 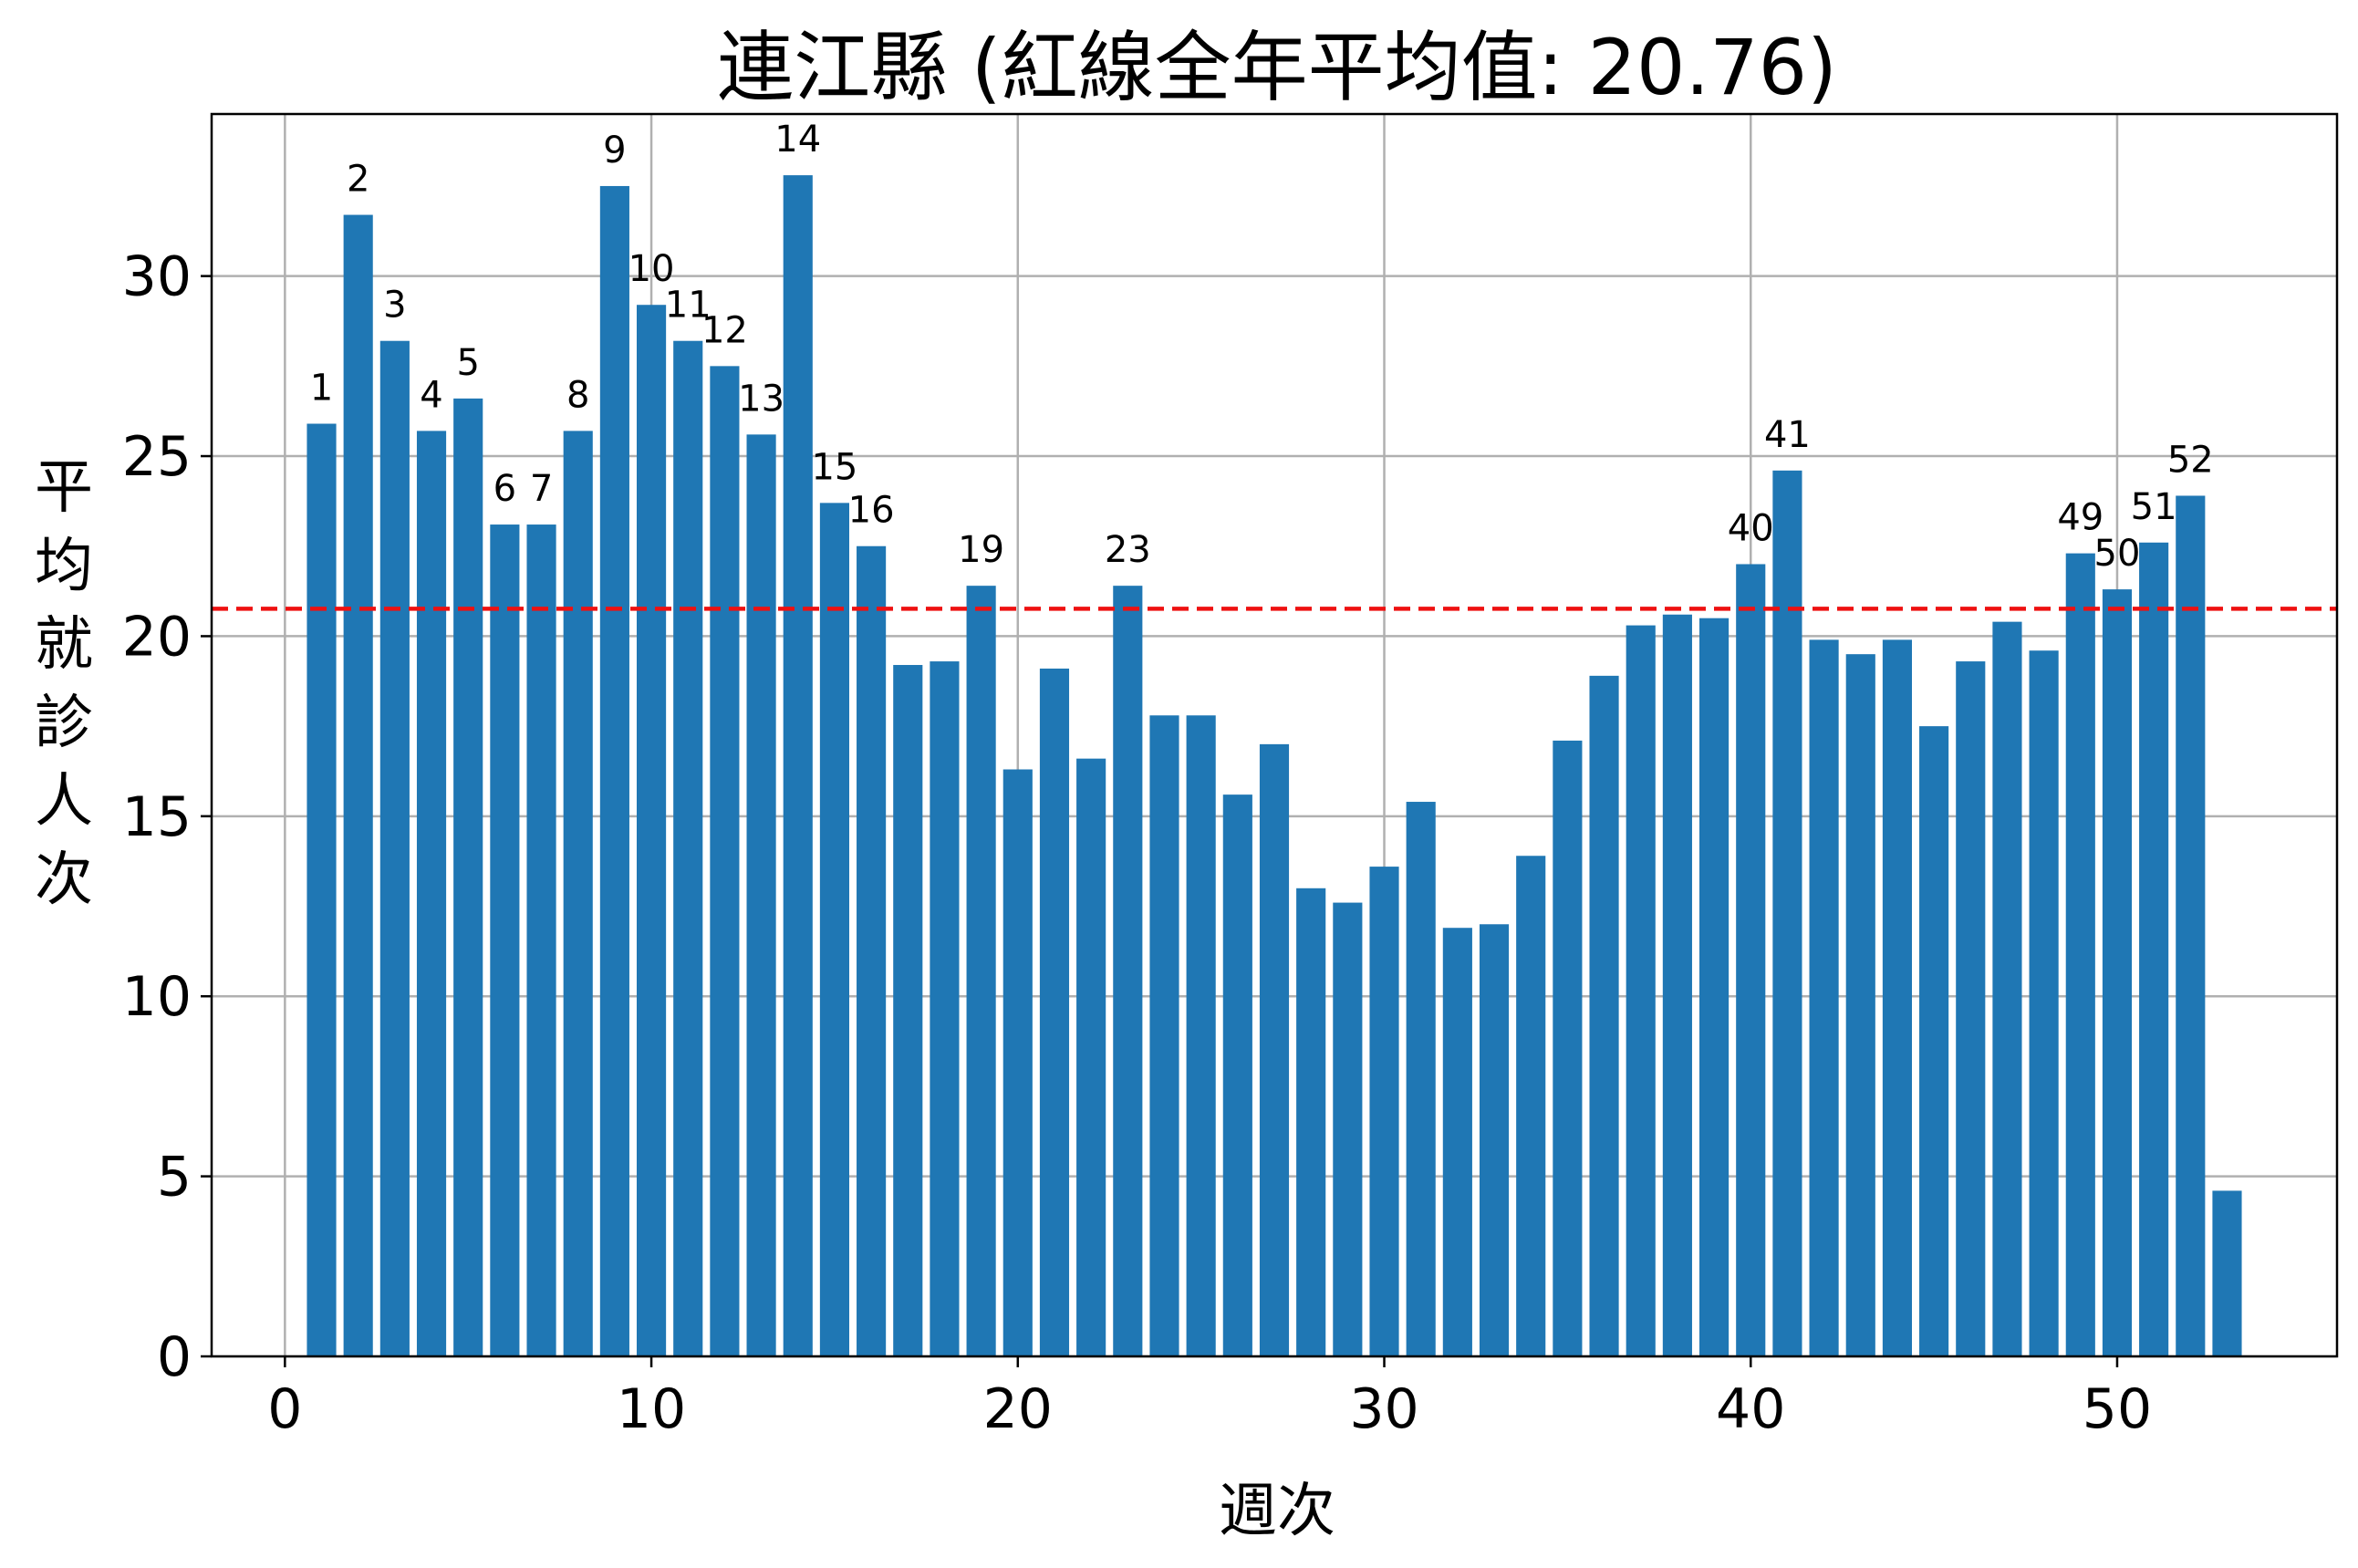 I want to click on bar-label: 7, so click(x=541, y=489).